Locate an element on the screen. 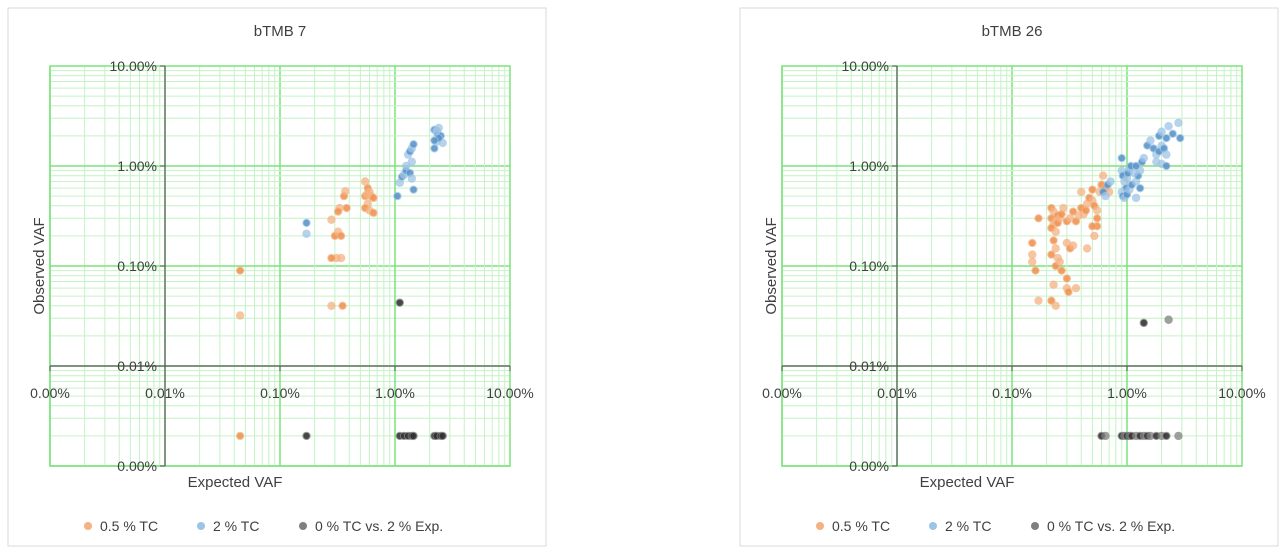  legend-label: 2 % TC is located at coordinates (968, 526).